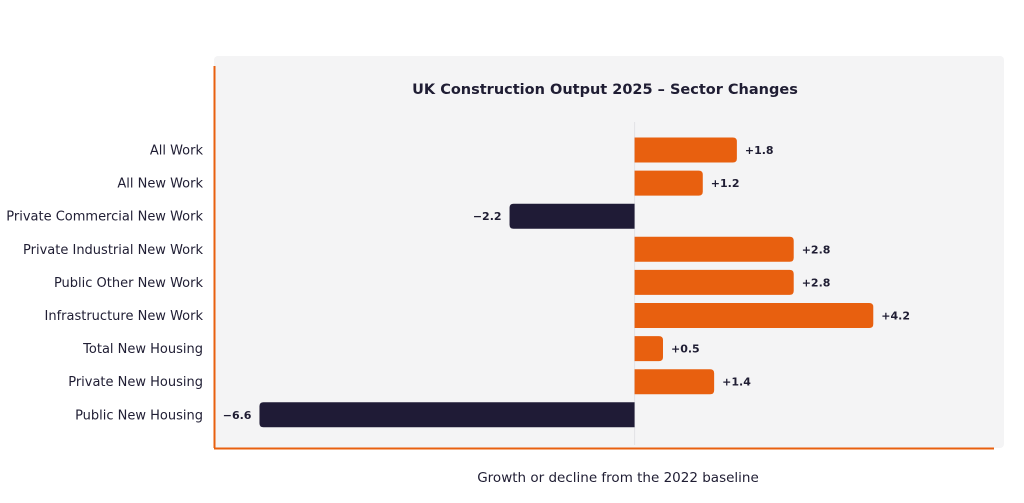  I want to click on x-axis-label: Growth or decline from the 2022 baseline, so click(618, 478).